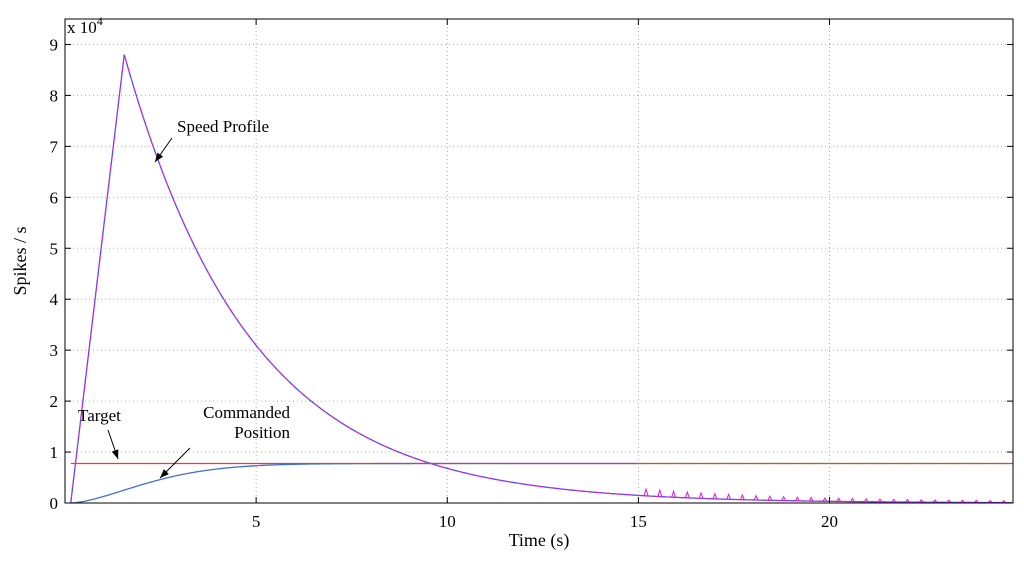 Image resolution: width=1024 pixels, height=561 pixels. I want to click on y-tick-label: 7, so click(54, 146).